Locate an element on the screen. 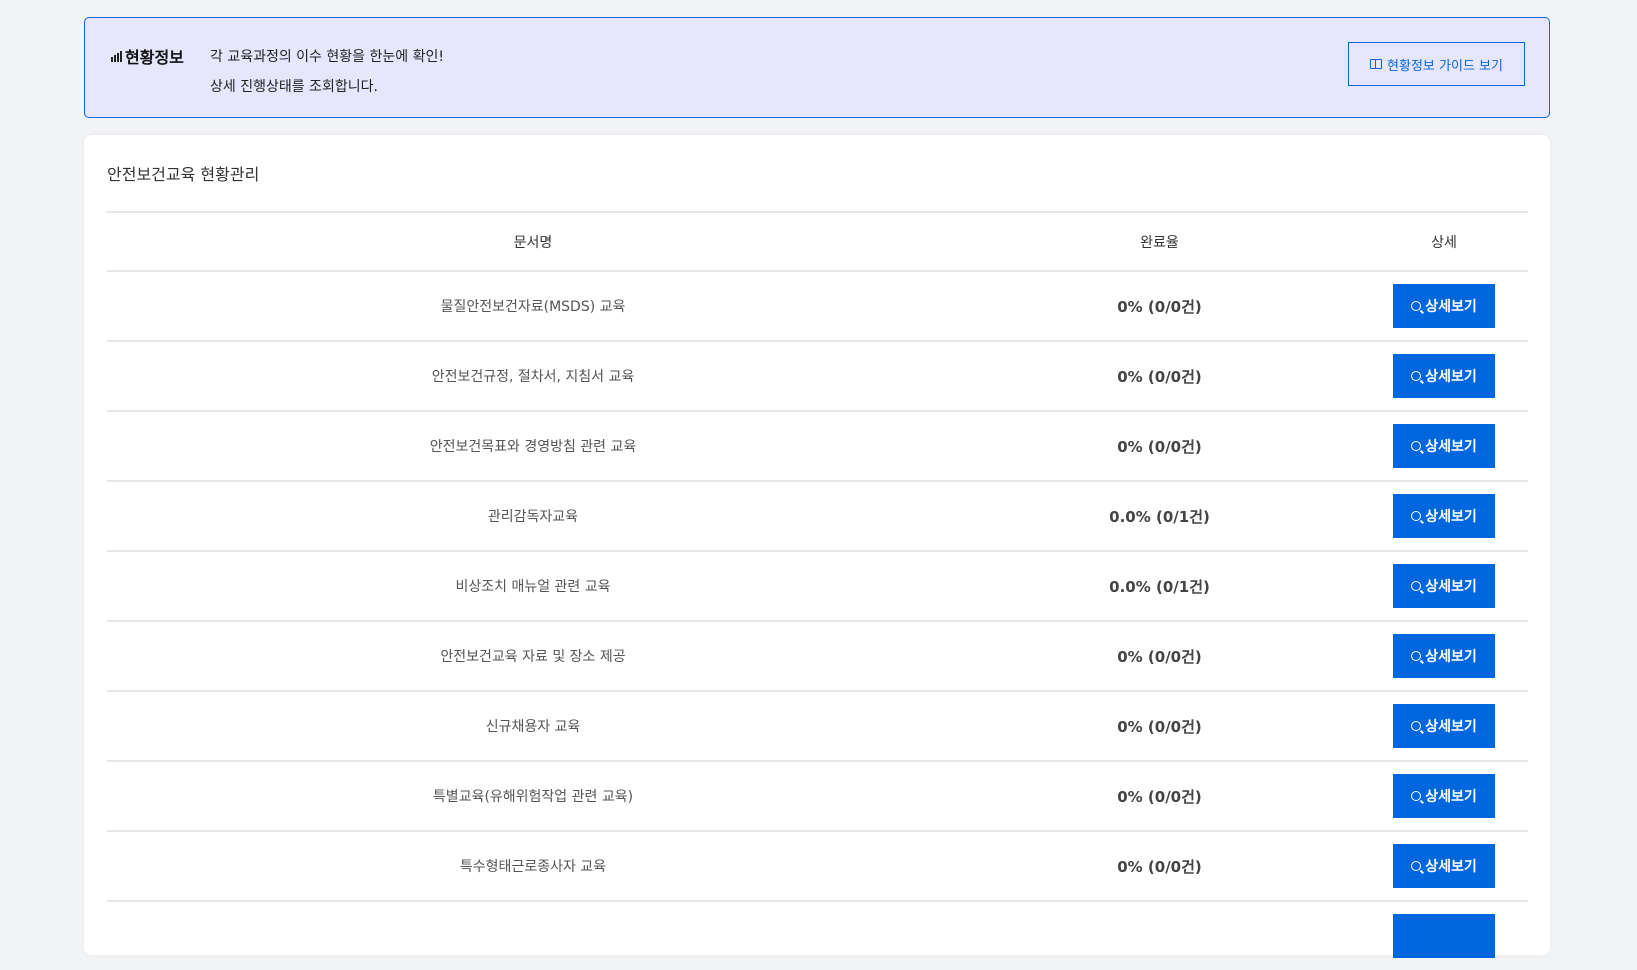  banner-label: 현황정보 is located at coordinates (147, 56).